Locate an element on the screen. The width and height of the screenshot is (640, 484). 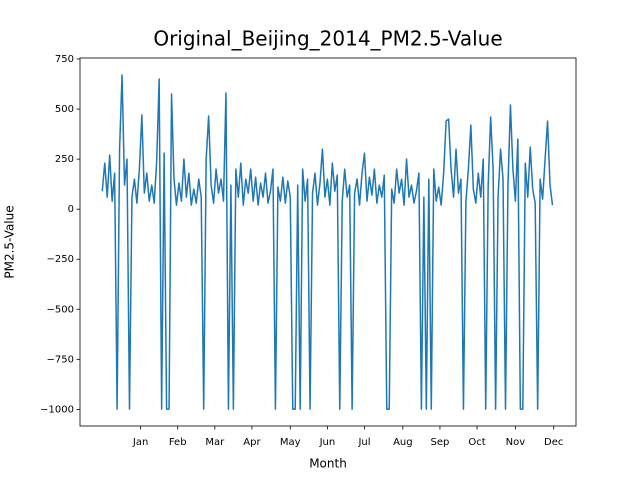
x-axis-label: Month is located at coordinates (328, 464).